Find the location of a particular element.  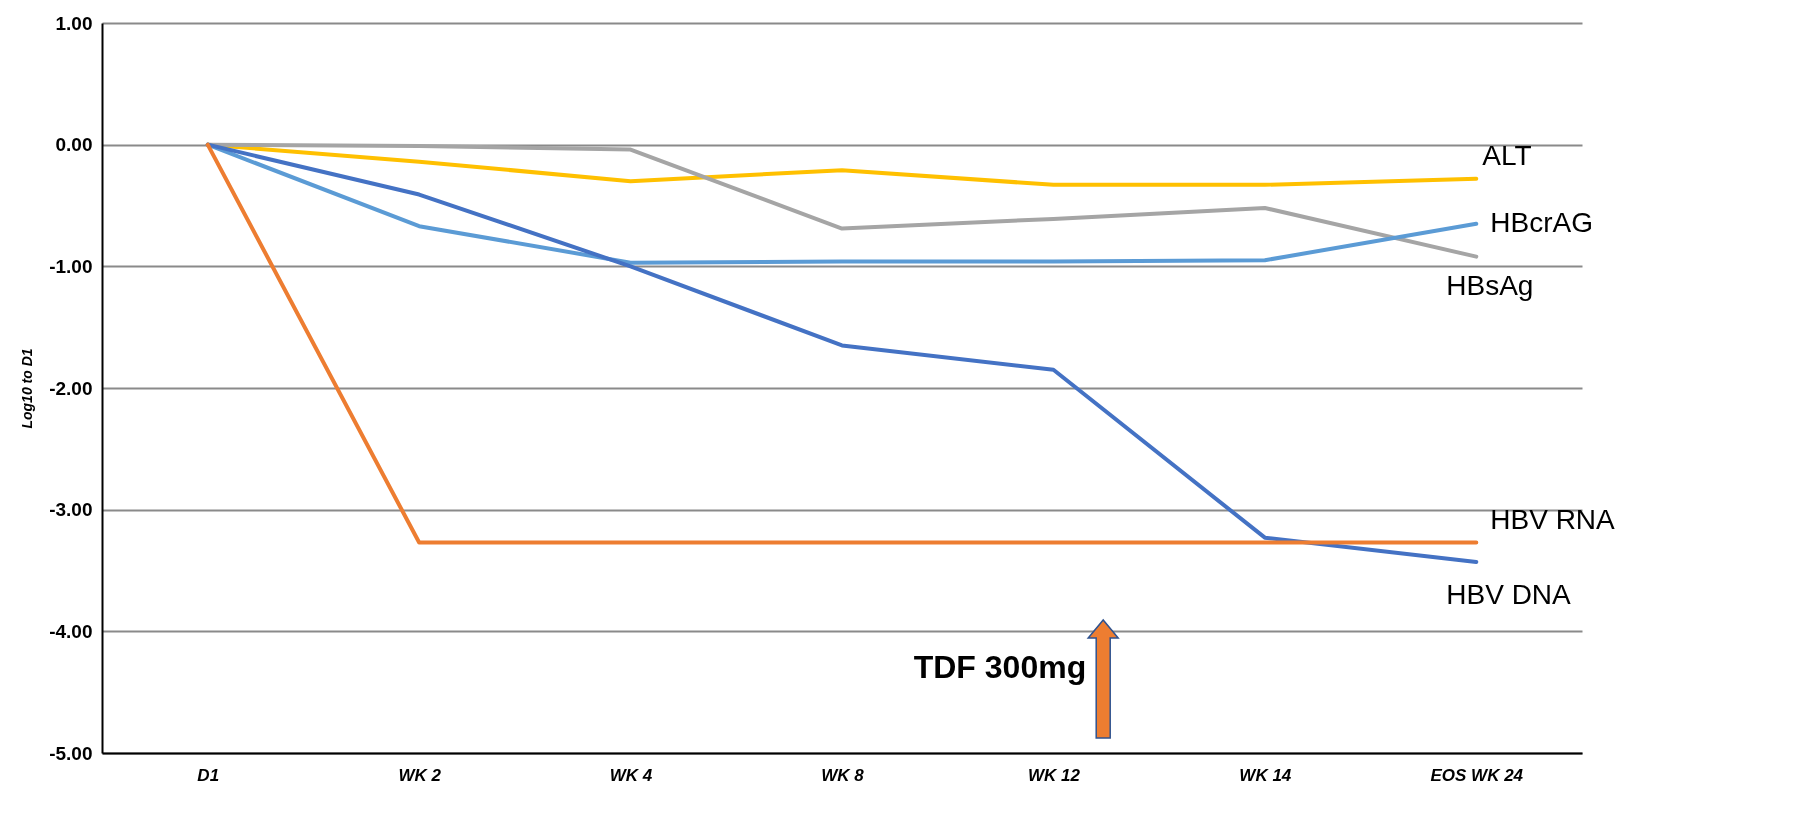

x-tick-label: WK 12 is located at coordinates (1054, 775).